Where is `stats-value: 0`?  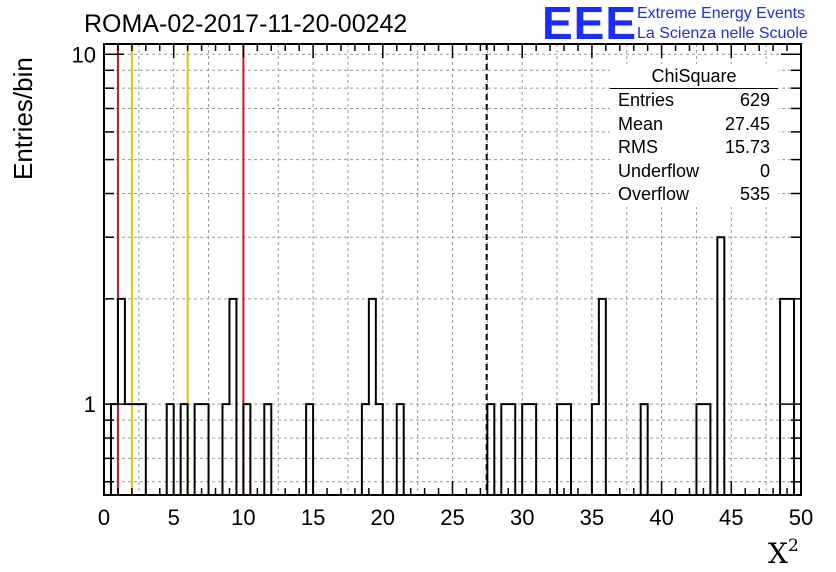 stats-value: 0 is located at coordinates (764, 170).